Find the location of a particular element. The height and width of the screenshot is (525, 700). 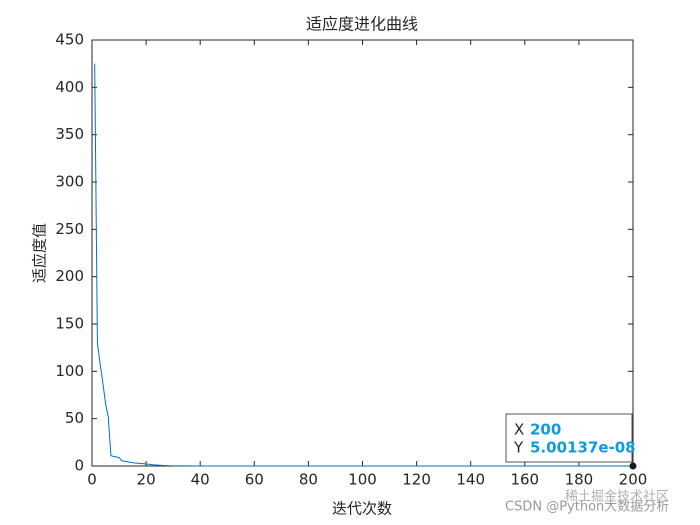

x-tick-label: 140 is located at coordinates (470, 480).